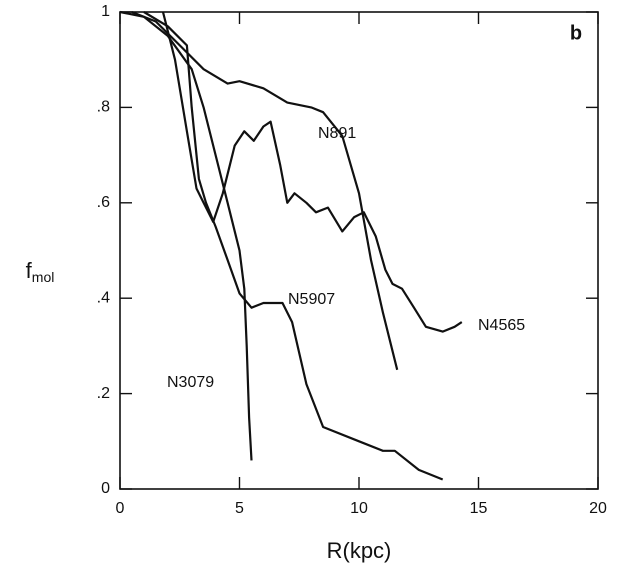 The image size is (623, 573). What do you see at coordinates (239, 508) in the screenshot?
I see `x-tick-label: 5` at bounding box center [239, 508].